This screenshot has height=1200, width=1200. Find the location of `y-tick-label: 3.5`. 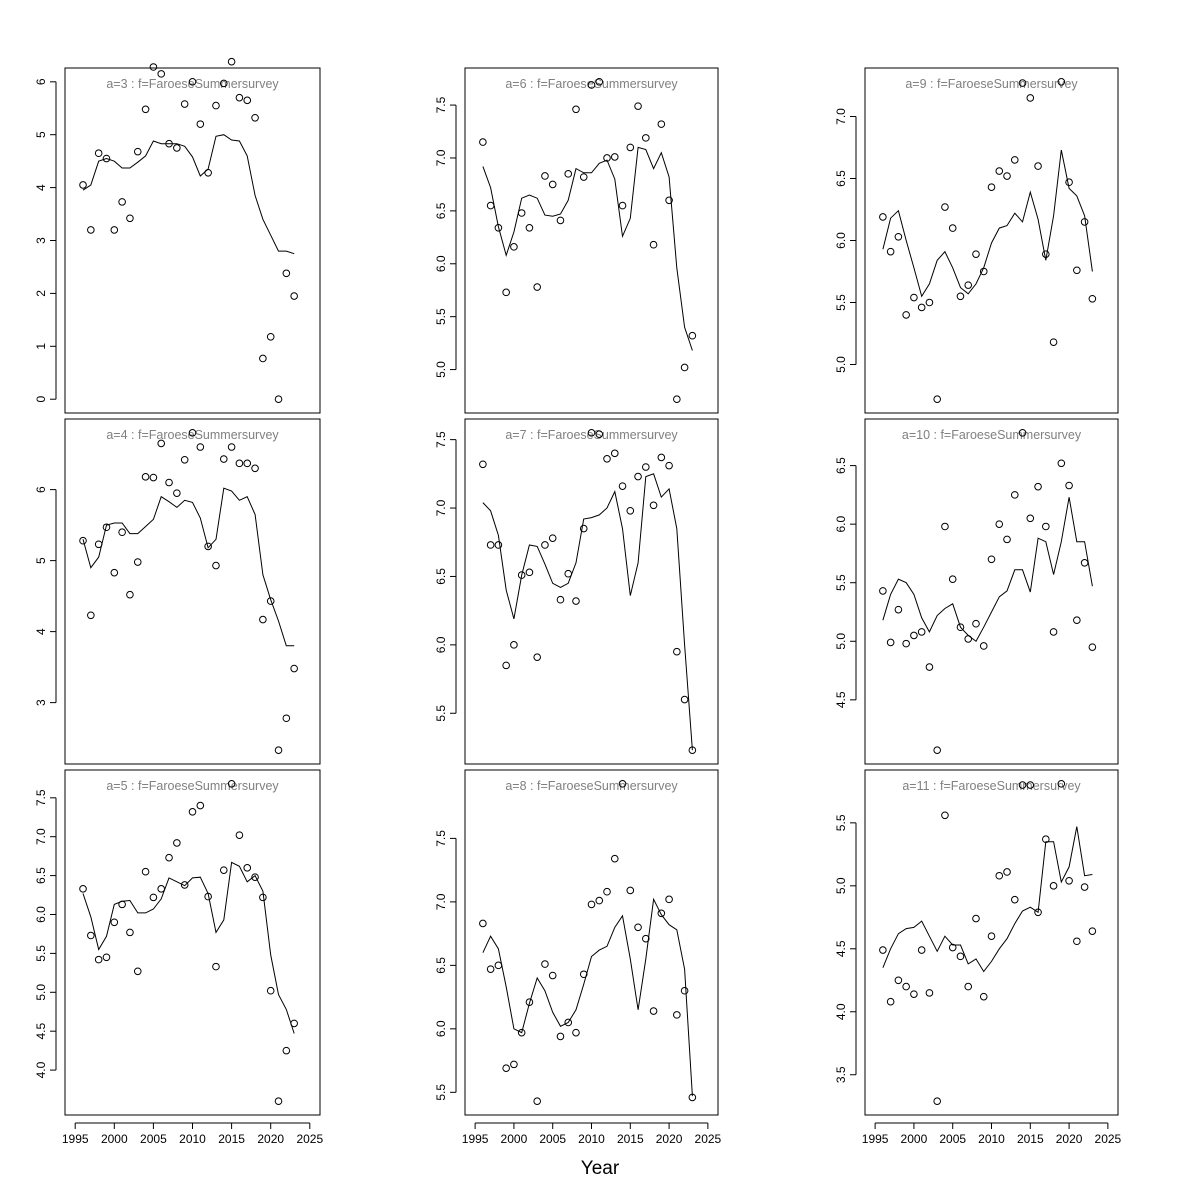

y-tick-label: 3.5 is located at coordinates (841, 1074).